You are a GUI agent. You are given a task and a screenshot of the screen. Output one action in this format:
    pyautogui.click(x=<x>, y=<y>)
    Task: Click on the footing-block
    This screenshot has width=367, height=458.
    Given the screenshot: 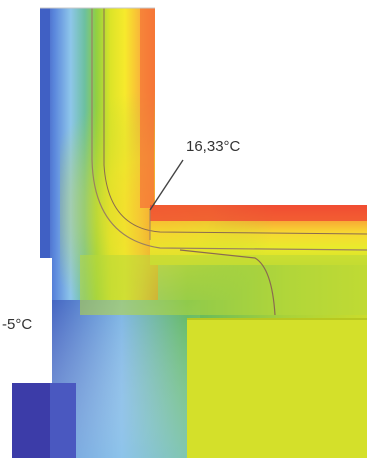 What is the action you would take?
    pyautogui.click(x=277, y=388)
    